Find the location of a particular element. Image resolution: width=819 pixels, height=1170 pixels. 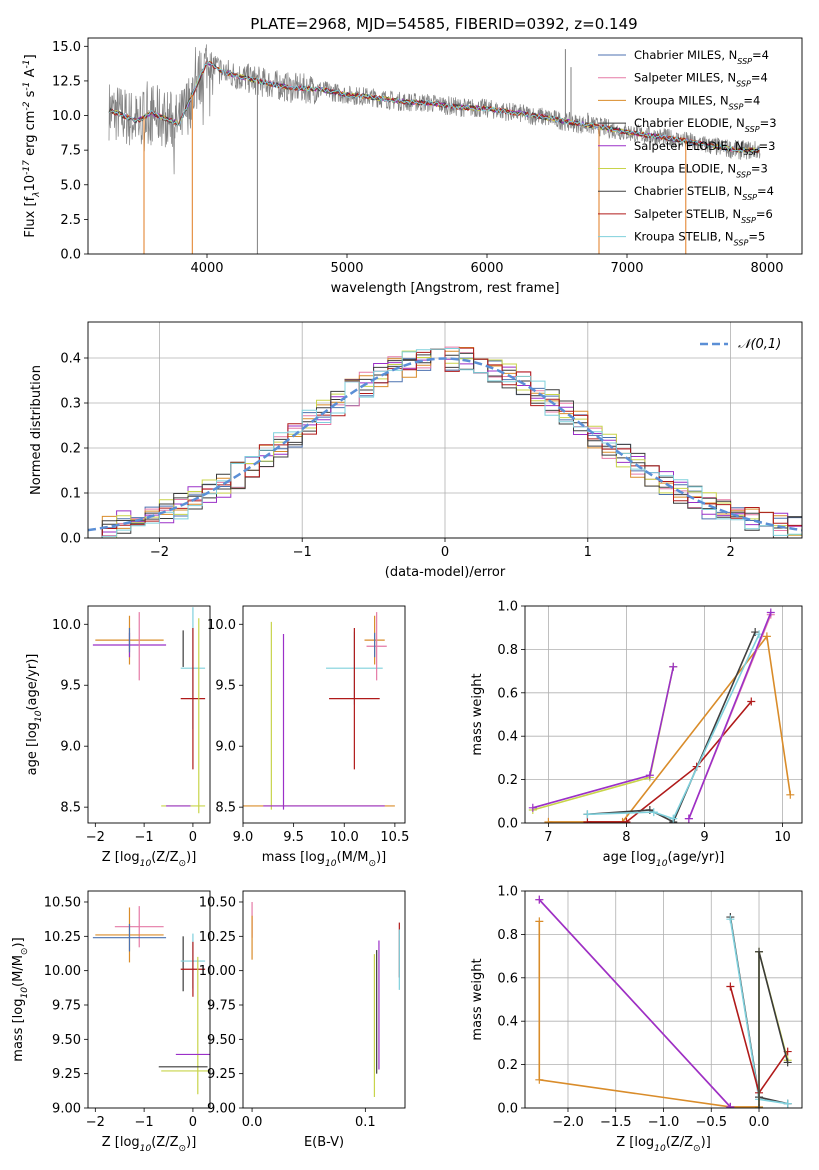

legend-label: Salpeter STELIB, NSSP=6 is located at coordinates (703, 216).